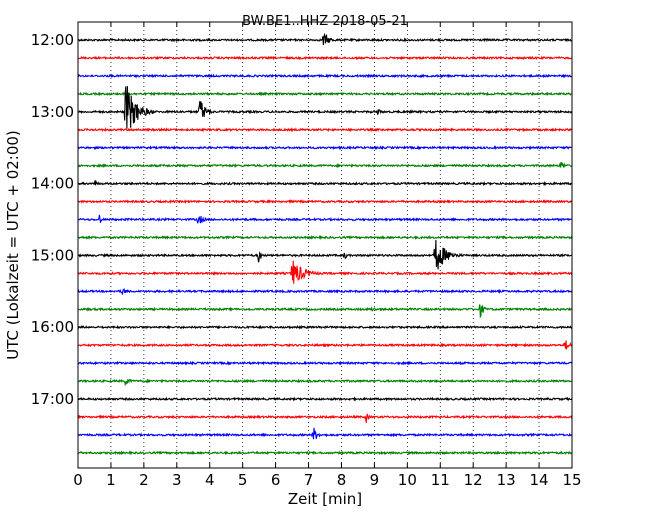 Image resolution: width=650 pixels, height=524 pixels. Describe the element at coordinates (210, 480) in the screenshot. I see `x-tick-label: 4` at that location.